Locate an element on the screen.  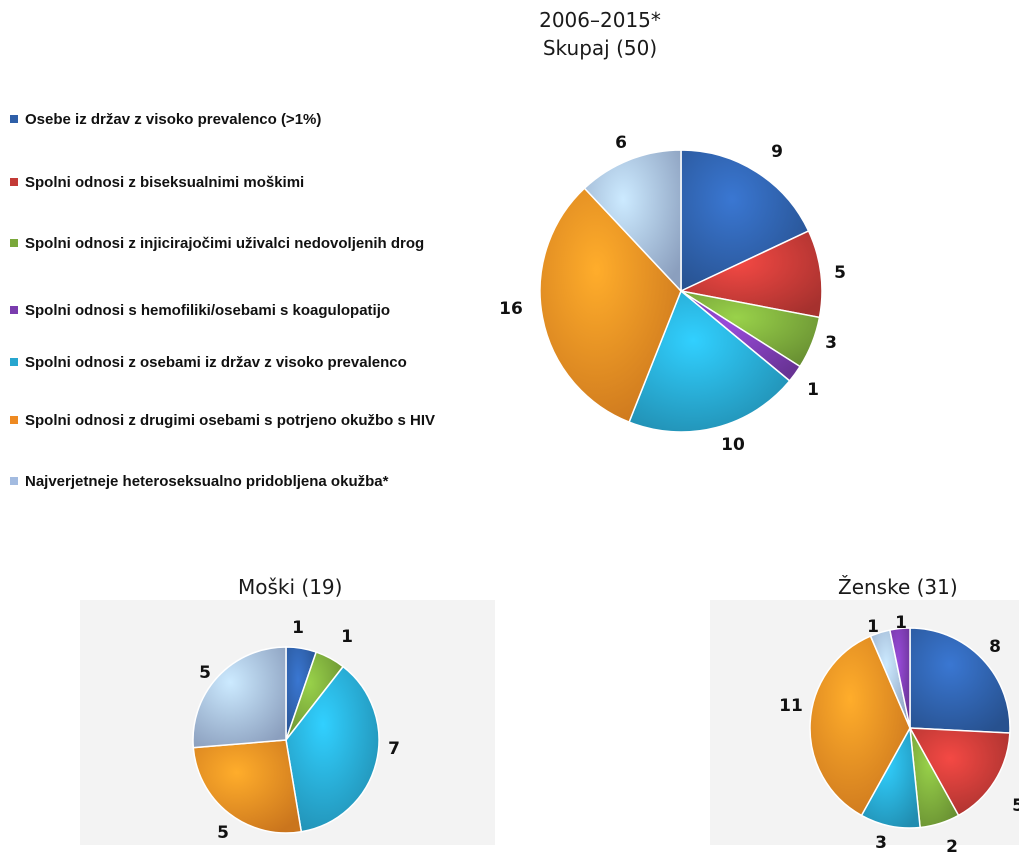
data-label-moski-najverjetneje-heteroseksualno-pridobljen: 5 is located at coordinates (205, 673).